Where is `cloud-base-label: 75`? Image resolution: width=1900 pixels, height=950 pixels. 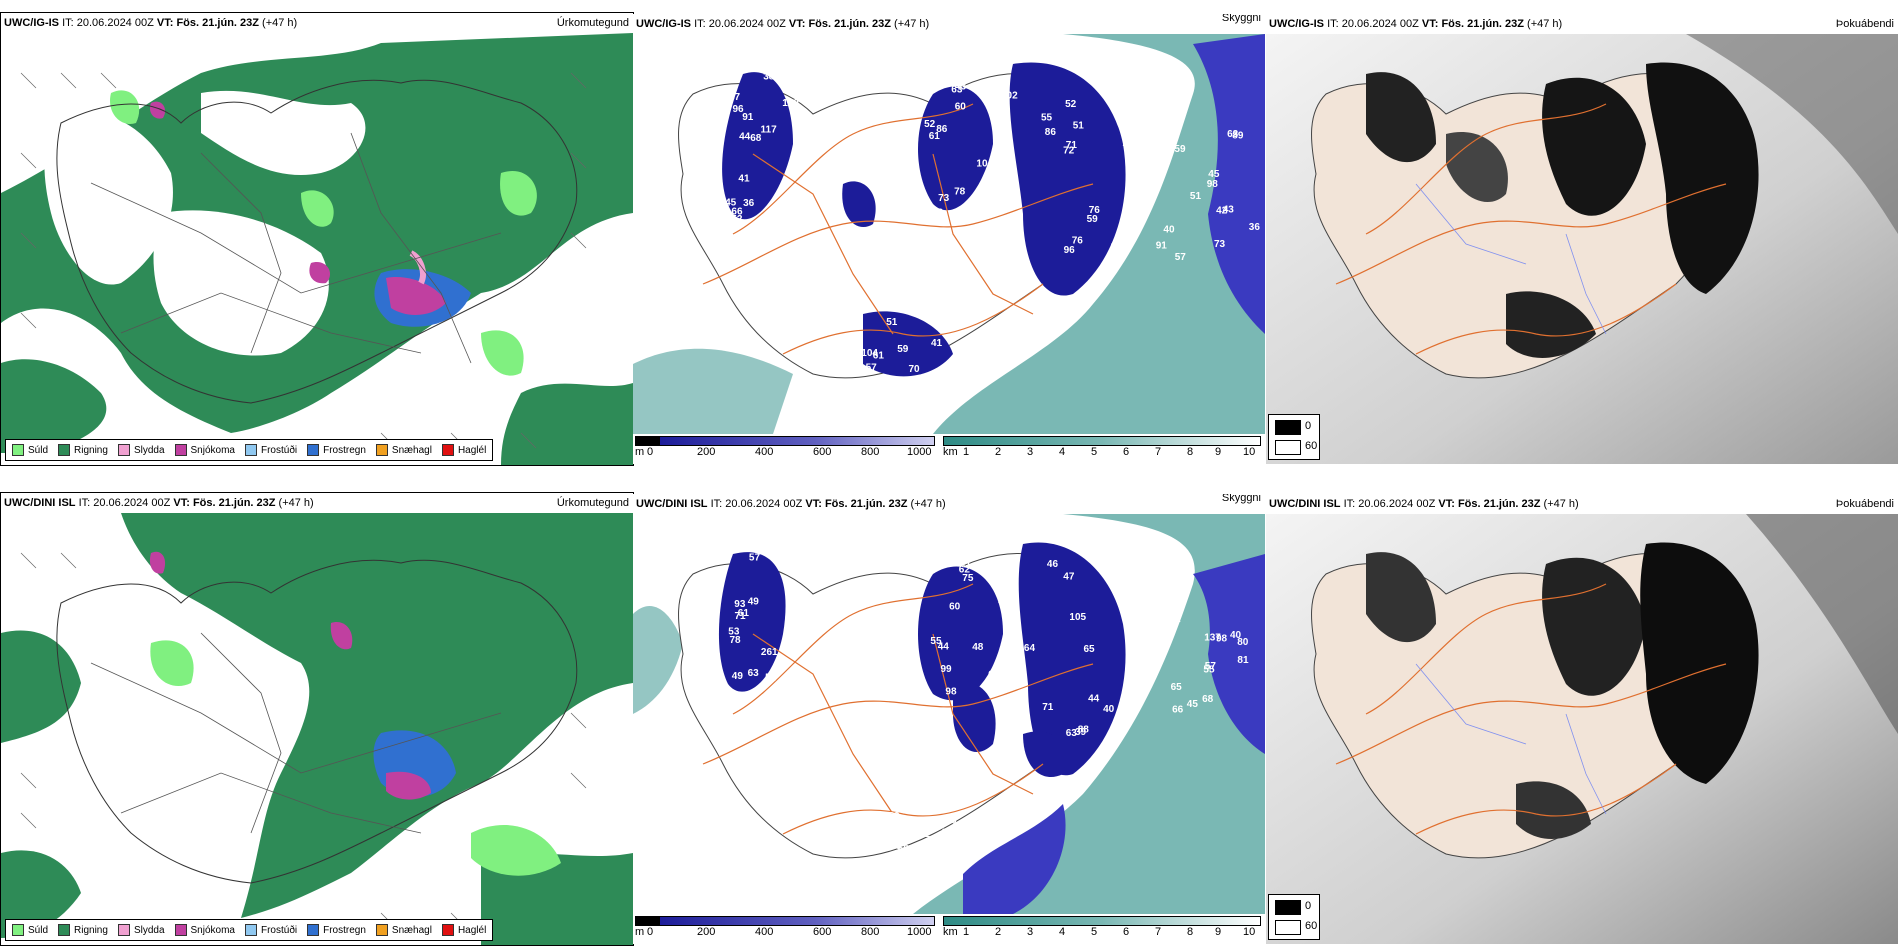
cloud-base-label: 75 is located at coordinates (968, 578).